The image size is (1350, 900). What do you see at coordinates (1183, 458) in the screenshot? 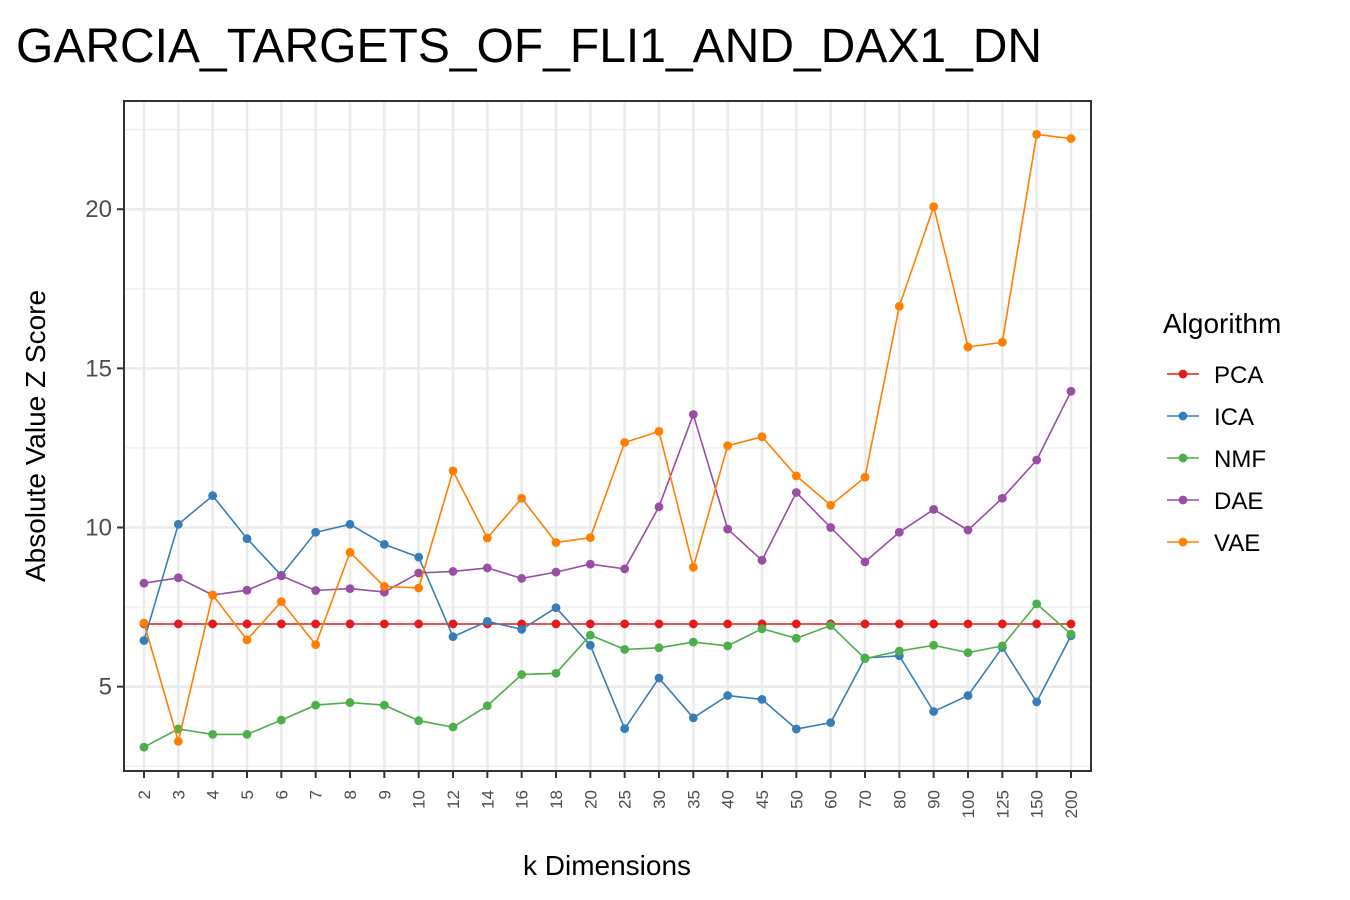
I see `legend-key-point-nmf` at bounding box center [1183, 458].